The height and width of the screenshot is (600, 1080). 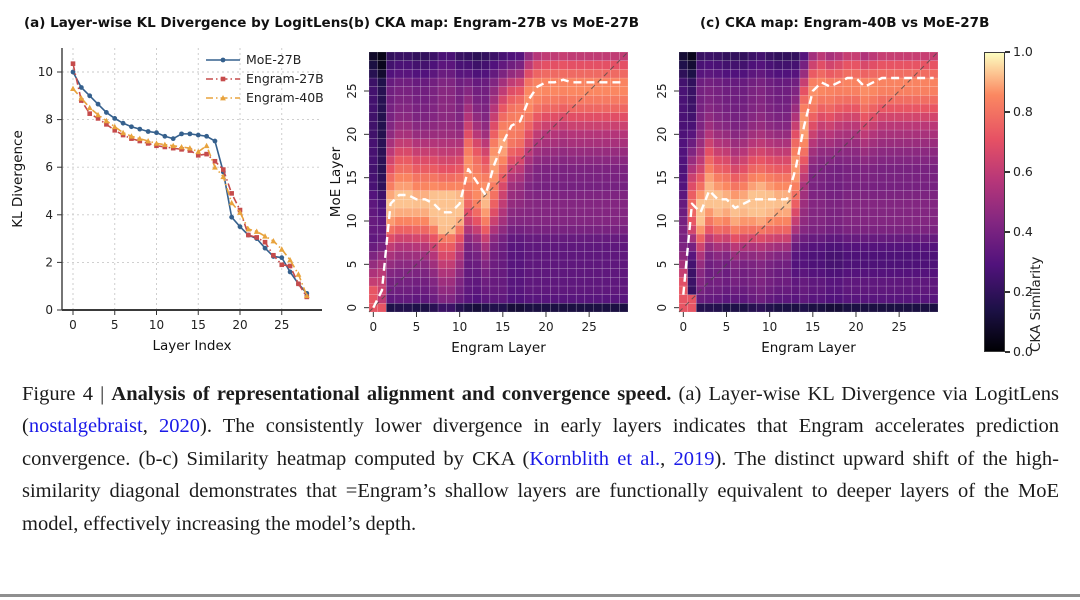 What do you see at coordinates (1023, 51) in the screenshot?
I see `colorbar-tick-label: 1.0` at bounding box center [1023, 51].